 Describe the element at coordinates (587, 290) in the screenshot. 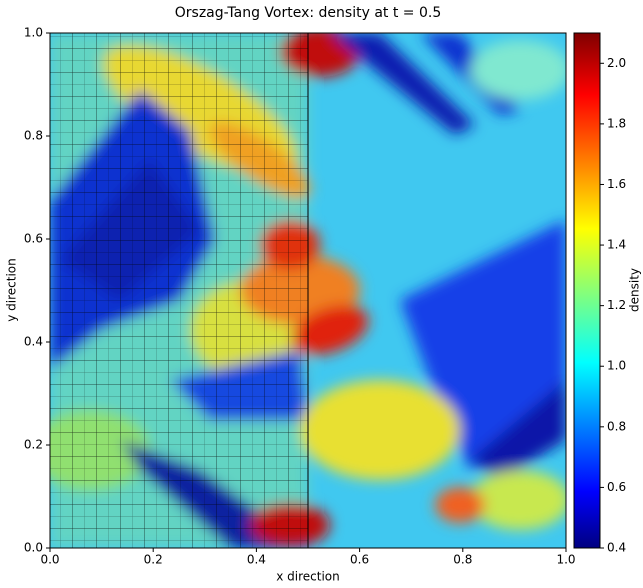

I see `colorbar` at that location.